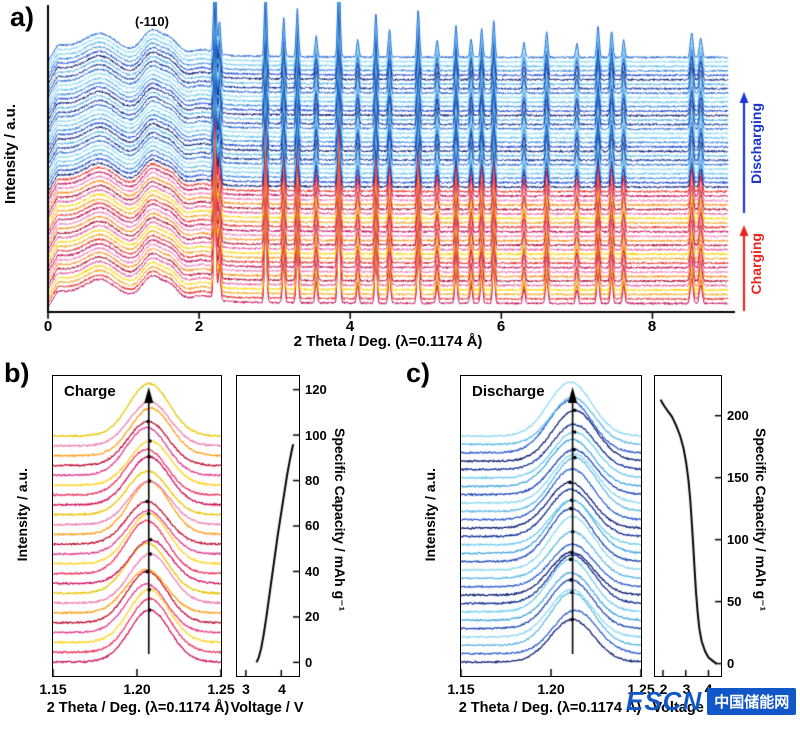 Image resolution: width=800 pixels, height=736 pixels. Describe the element at coordinates (688, 526) in the screenshot. I see `panel-c-voltage-canvas` at that location.